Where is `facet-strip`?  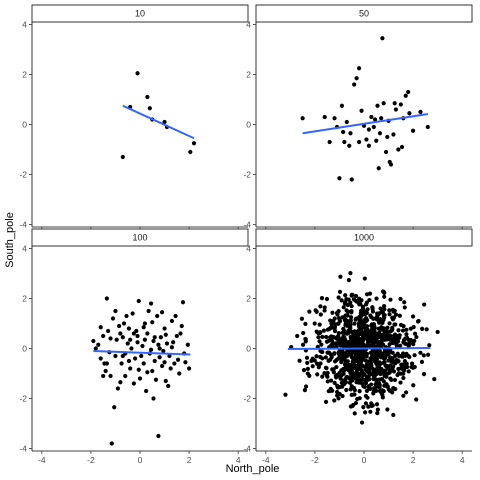
facet-strip is located at coordinates (364, 13).